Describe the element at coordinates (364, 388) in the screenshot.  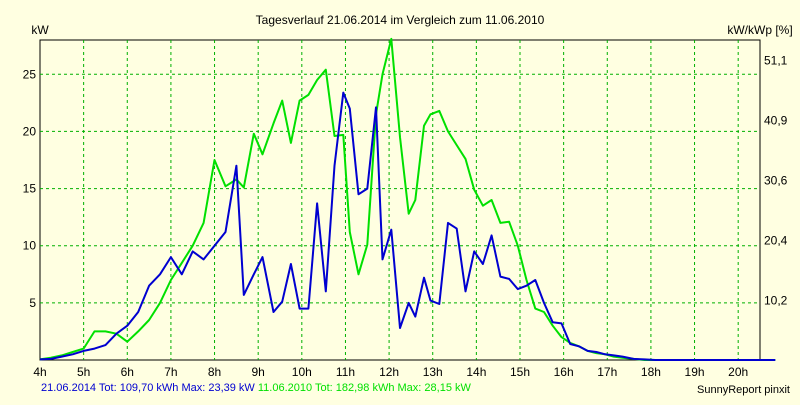
I see `legend-series-2010: 11.06.2010 Tot: 182,98 kWh Max: 28,15 kW` at that location.